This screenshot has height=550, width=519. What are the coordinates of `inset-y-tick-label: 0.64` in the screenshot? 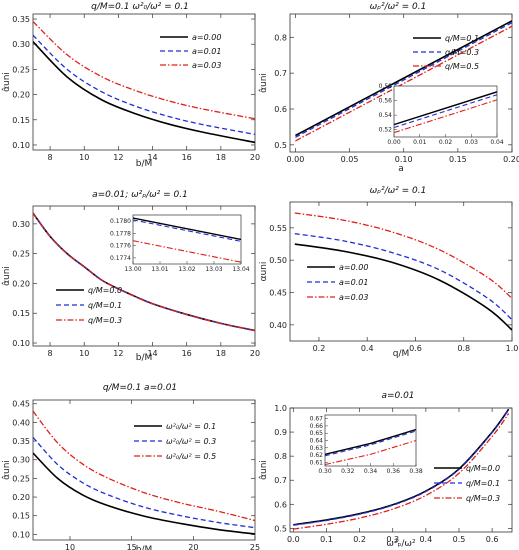 It's located at (317, 441).